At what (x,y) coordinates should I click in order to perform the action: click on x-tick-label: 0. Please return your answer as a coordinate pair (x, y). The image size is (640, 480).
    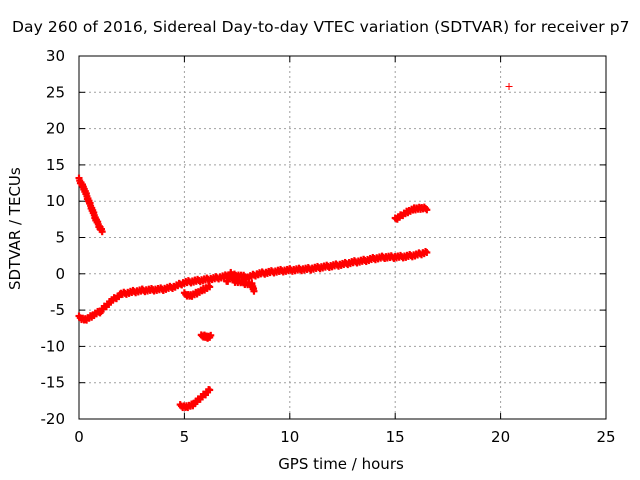
    Looking at the image, I should click on (79, 437).